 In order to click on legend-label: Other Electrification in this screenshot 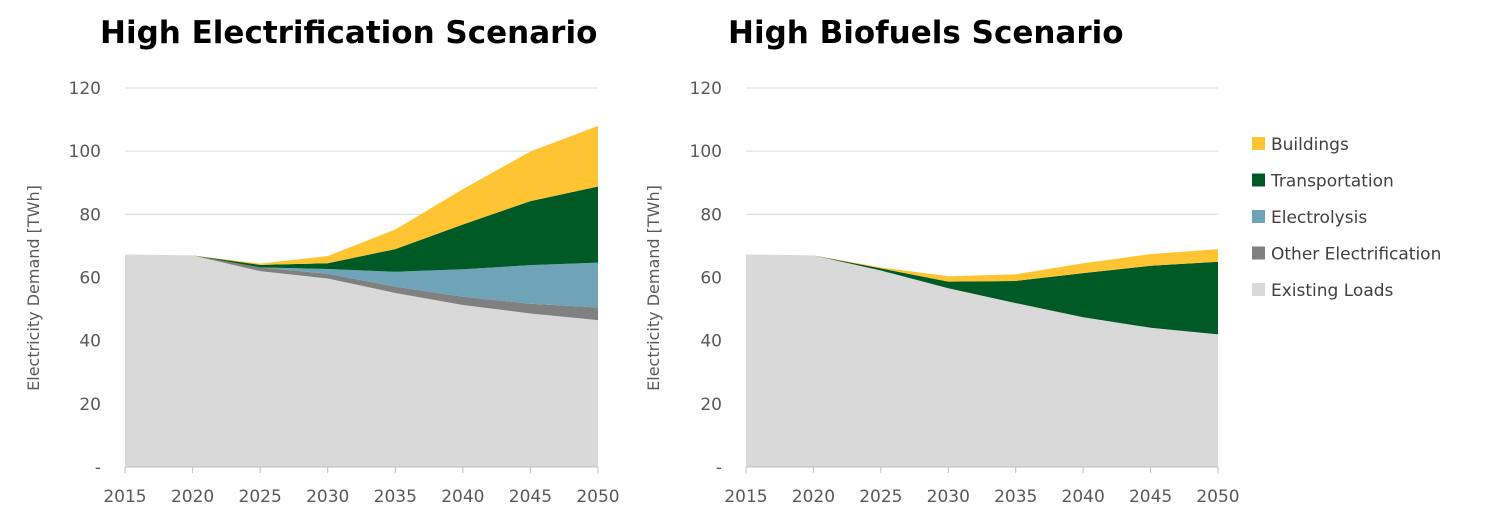, I will do `click(1356, 255)`.